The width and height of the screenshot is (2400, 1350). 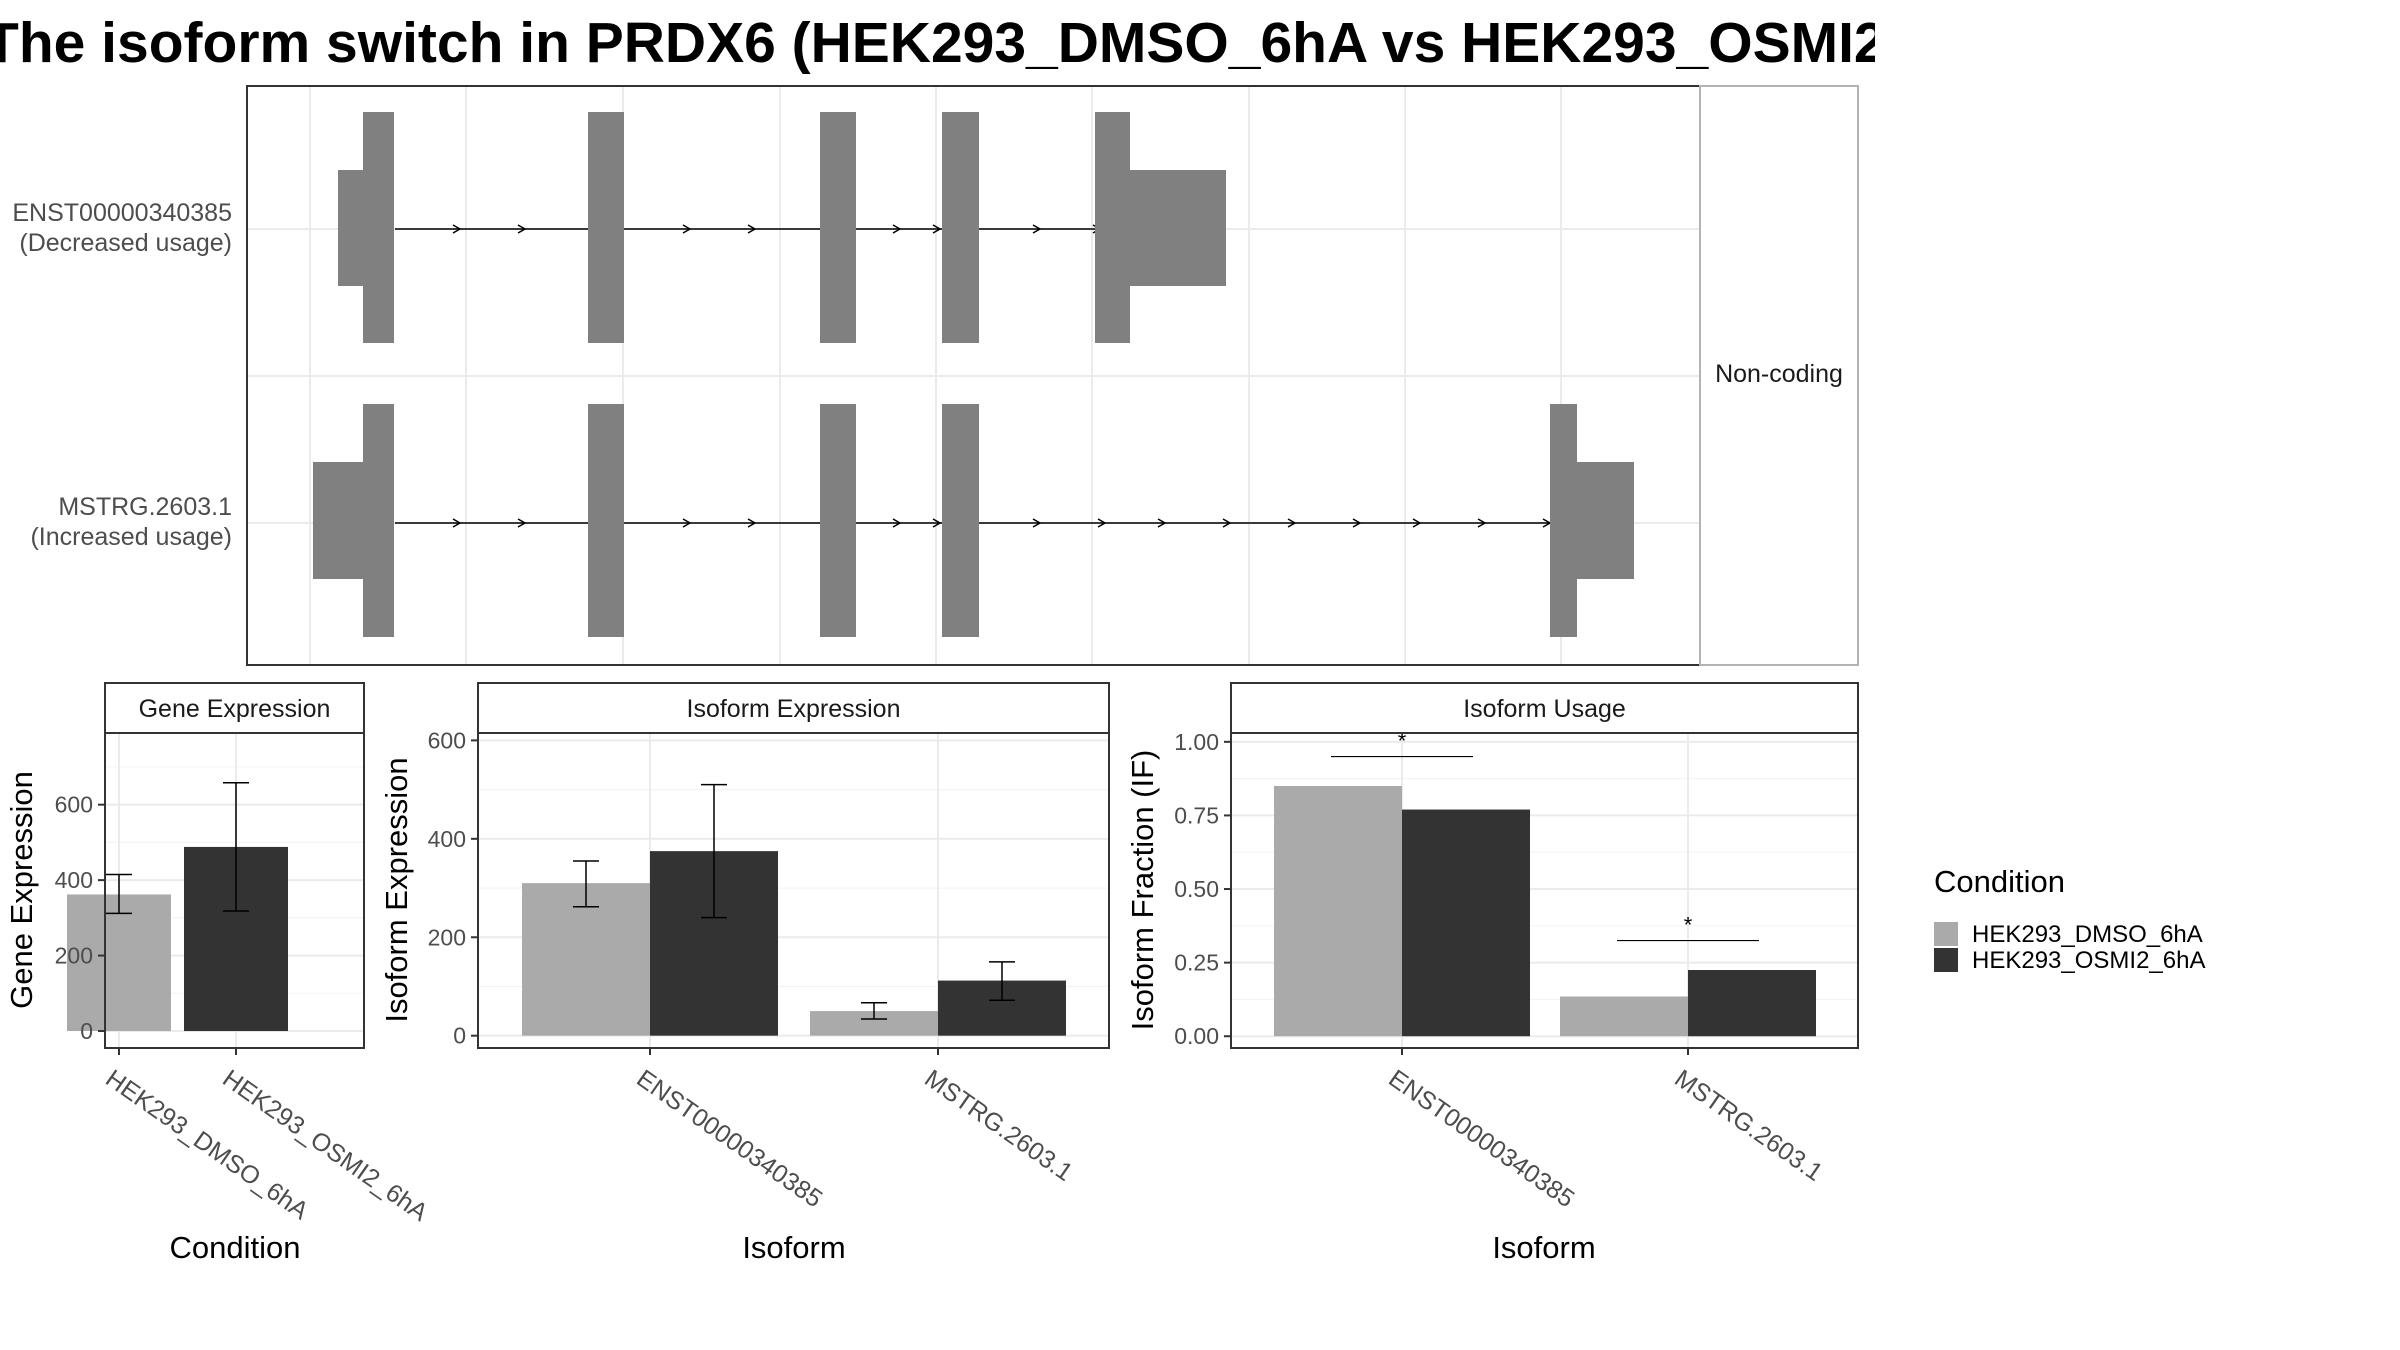 I want to click on transcript-id-label: ENST00000340385, so click(x=122, y=213).